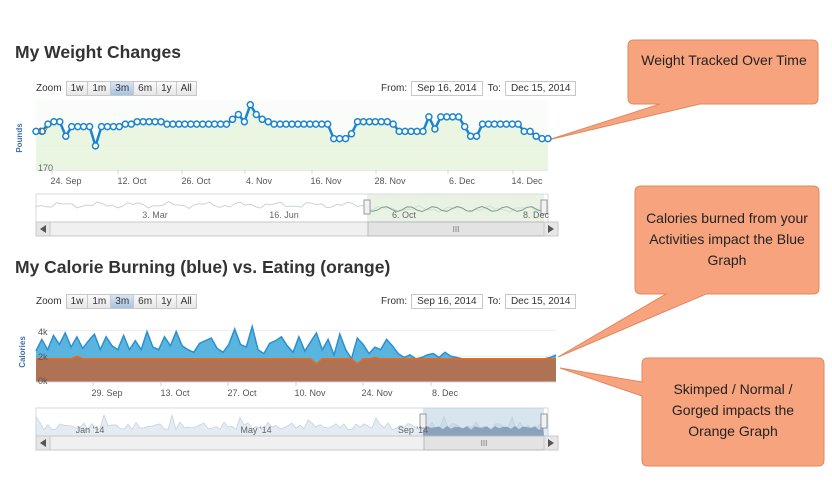 Image resolution: width=832 pixels, height=484 pixels. Describe the element at coordinates (404, 215) in the screenshot. I see `weight-nav-label: 6. Oct` at that location.